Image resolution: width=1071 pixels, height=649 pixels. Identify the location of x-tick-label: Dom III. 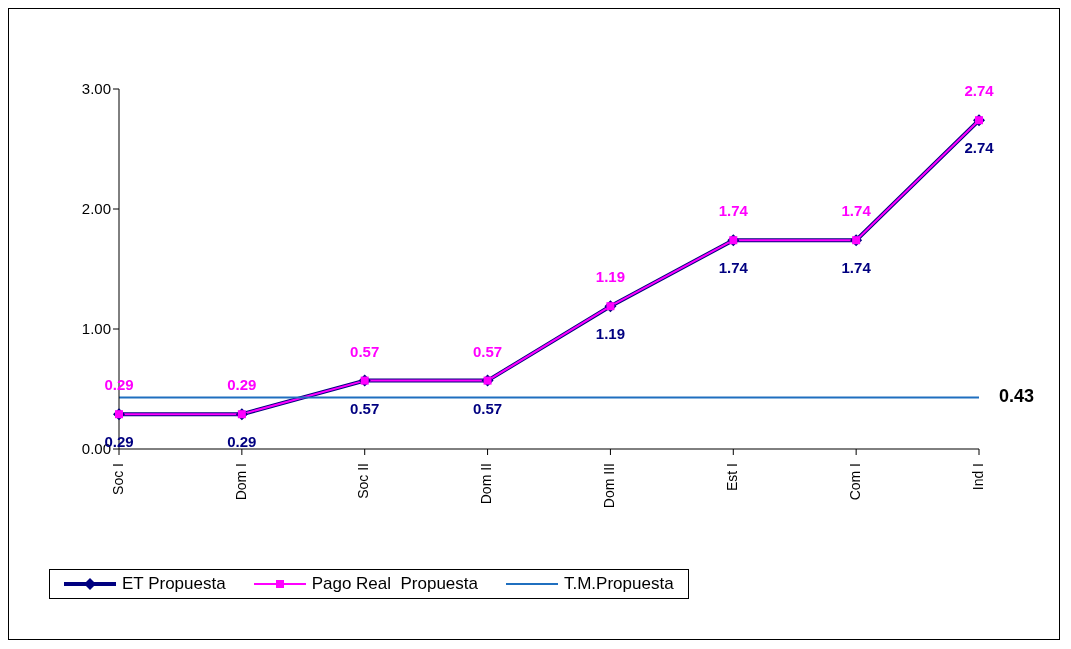
(609, 486).